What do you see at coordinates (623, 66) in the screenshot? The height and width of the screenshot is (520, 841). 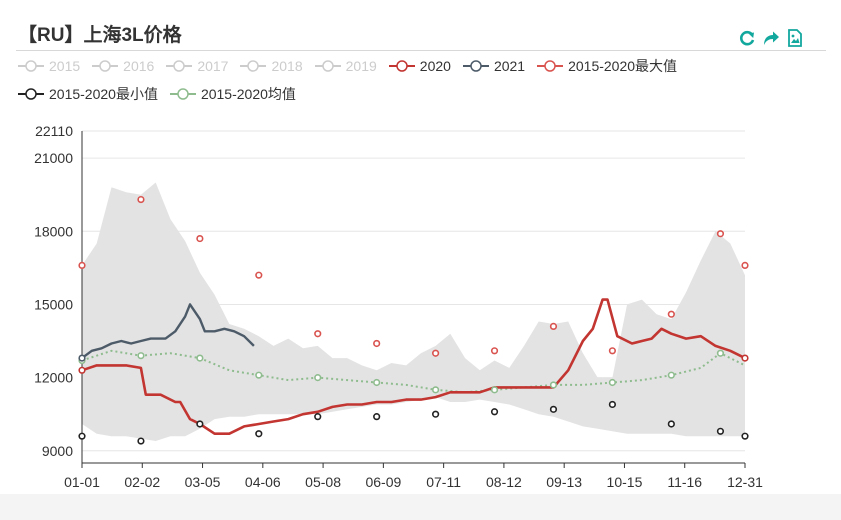 I see `legend-label: 2015-2020最大值` at bounding box center [623, 66].